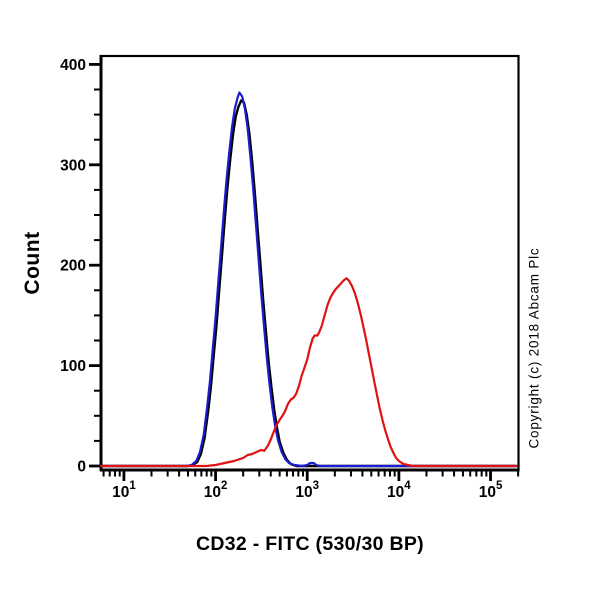  Describe the element at coordinates (399, 490) in the screenshot. I see `x-tick-label: 10⁴` at that location.